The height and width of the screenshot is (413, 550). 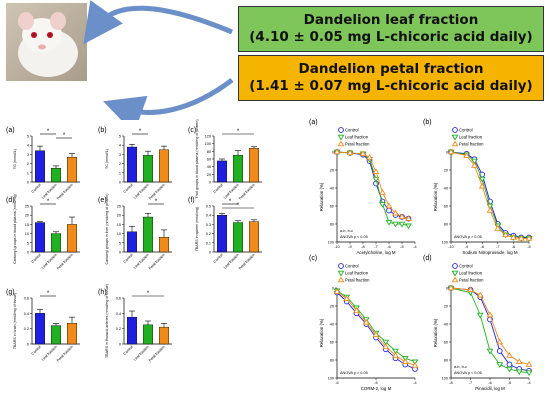 What do you see at coordinates (333, 289) in the screenshot?
I see `line-y-tick-label: 0` at bounding box center [333, 289].